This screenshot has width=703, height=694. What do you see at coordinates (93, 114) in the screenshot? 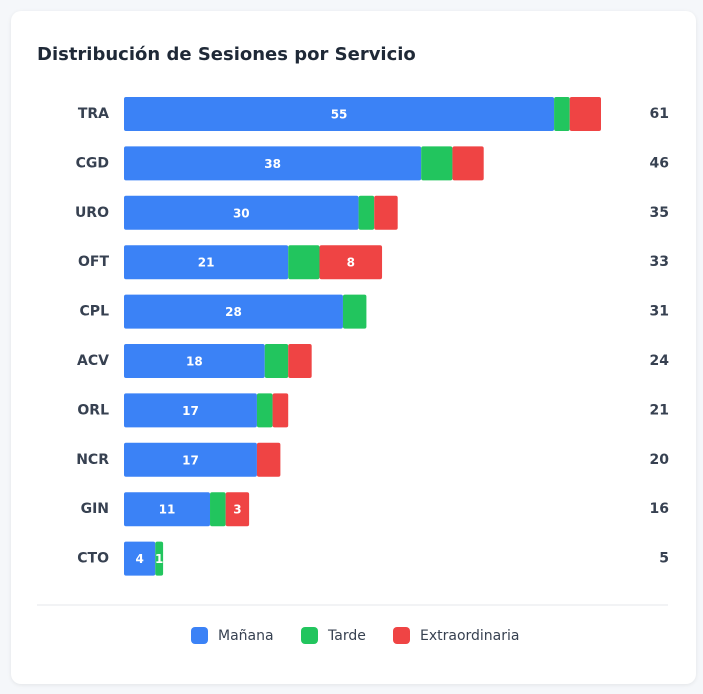
I see `category-label: TRA` at bounding box center [93, 114].